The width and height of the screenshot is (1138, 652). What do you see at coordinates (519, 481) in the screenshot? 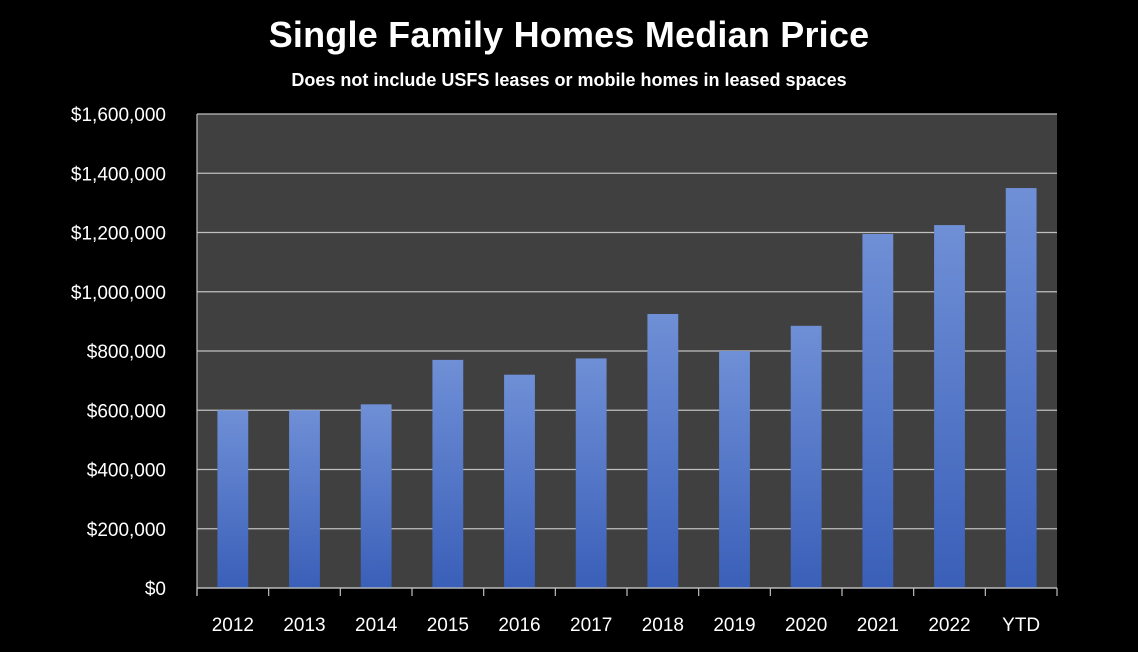
I see `bar-2016` at bounding box center [519, 481].